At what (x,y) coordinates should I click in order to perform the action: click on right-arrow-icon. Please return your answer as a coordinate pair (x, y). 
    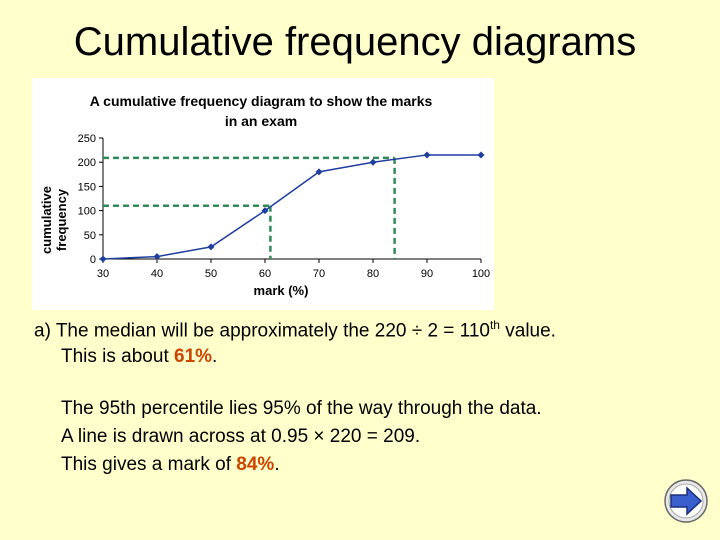
    Looking at the image, I should click on (686, 501).